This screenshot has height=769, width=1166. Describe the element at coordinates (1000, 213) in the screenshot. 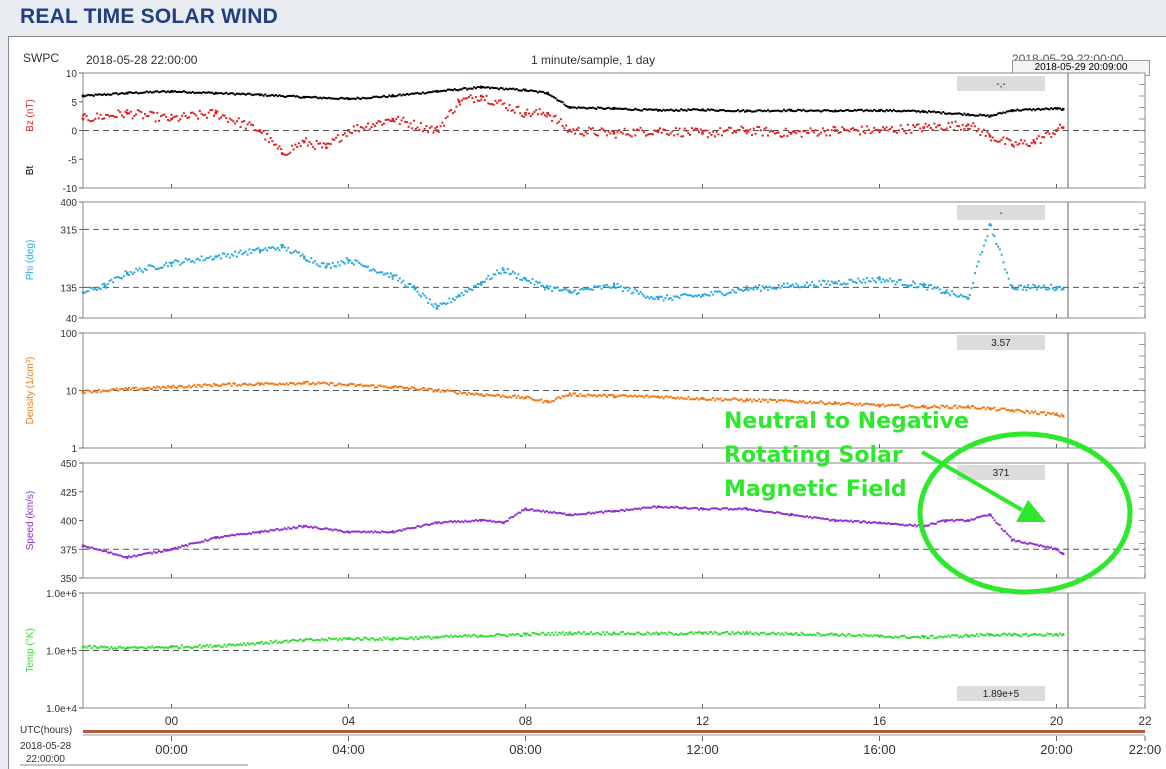

I see `current-value: -` at that location.